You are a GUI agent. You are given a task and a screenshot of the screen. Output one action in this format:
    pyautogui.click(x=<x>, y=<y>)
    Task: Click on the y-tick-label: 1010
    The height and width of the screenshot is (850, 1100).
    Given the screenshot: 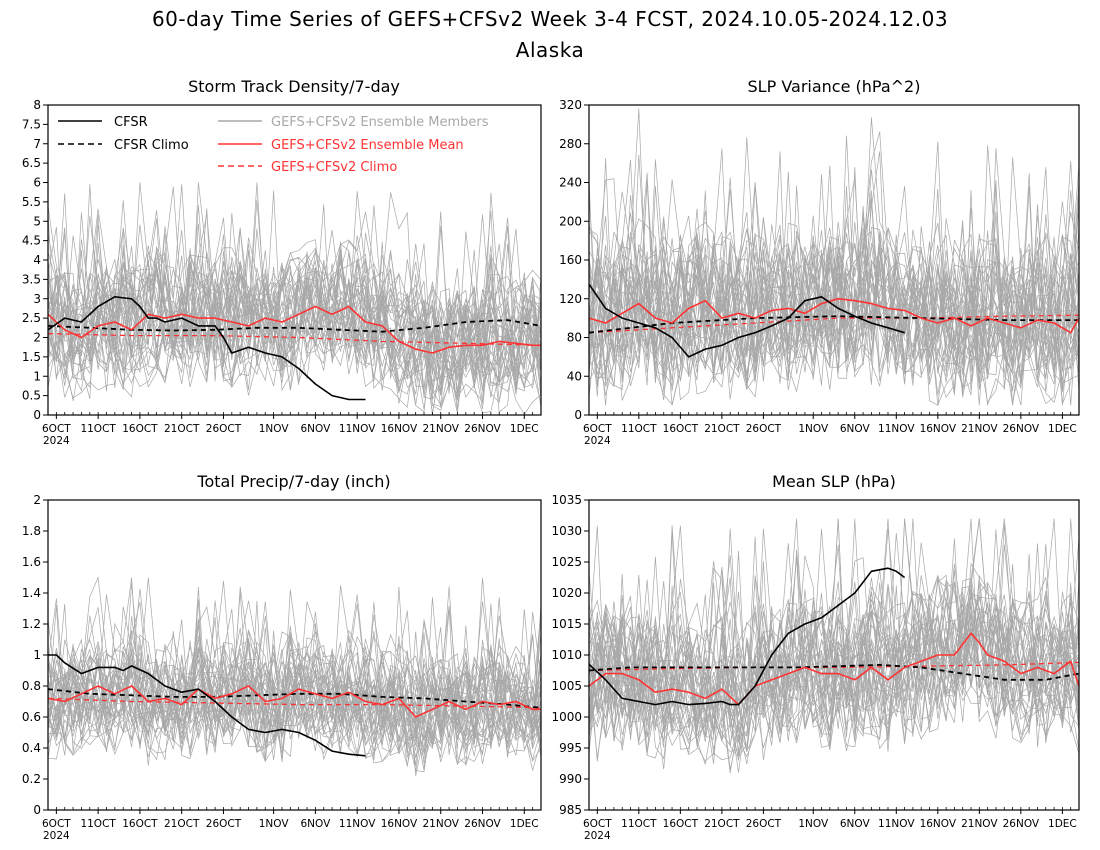 What is the action you would take?
    pyautogui.click(x=566, y=655)
    